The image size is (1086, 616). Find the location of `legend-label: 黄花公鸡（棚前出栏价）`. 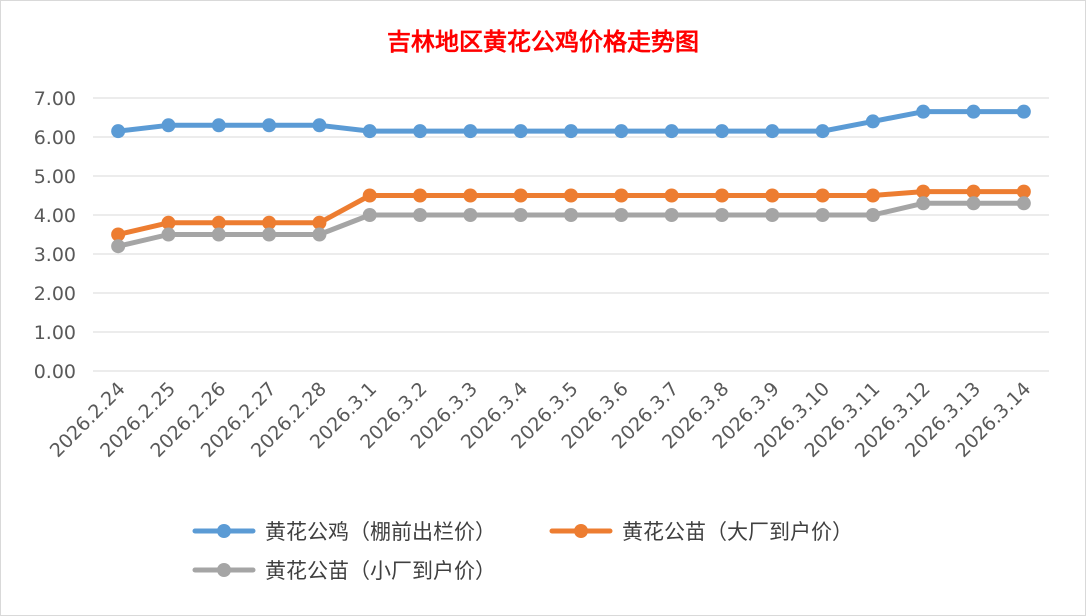

legend-label: 黄花公鸡（棚前出栏价） is located at coordinates (380, 532).